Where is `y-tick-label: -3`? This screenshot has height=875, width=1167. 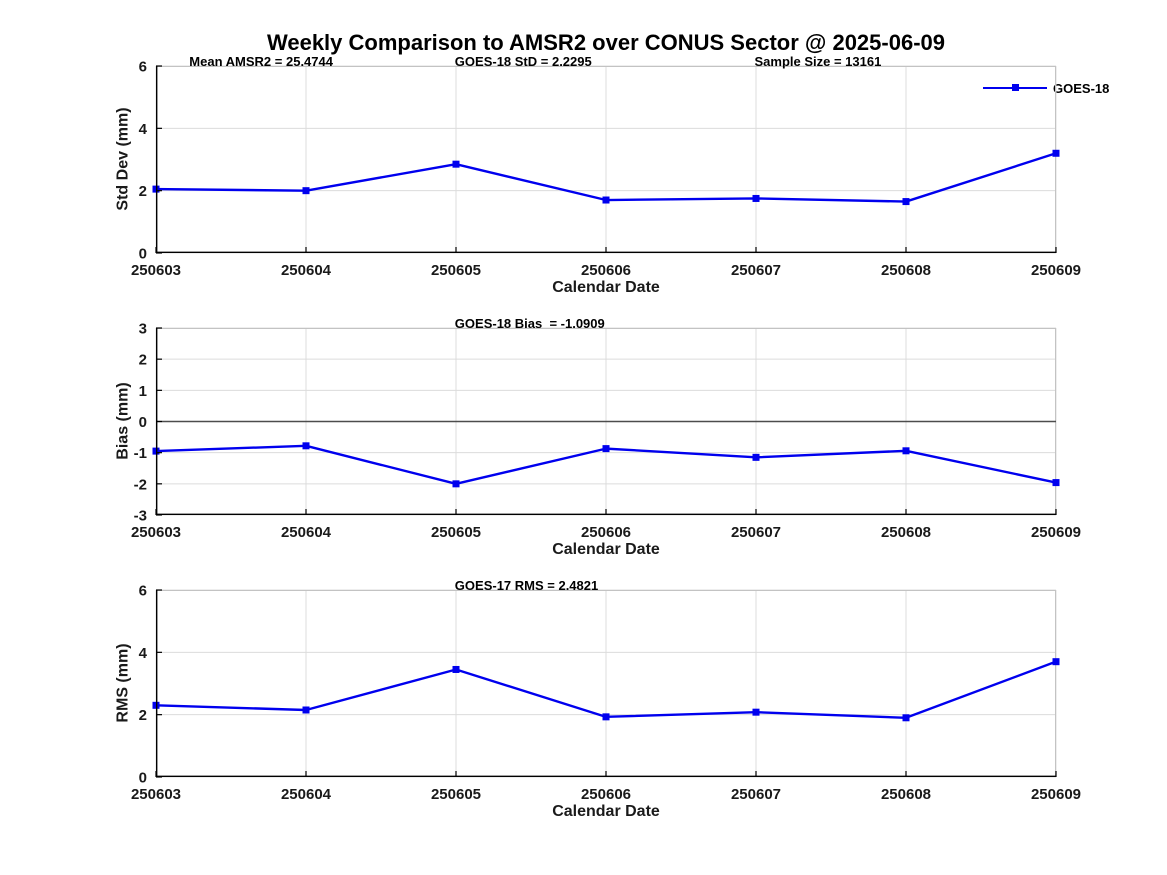
y-tick-label: -3 is located at coordinates (140, 516).